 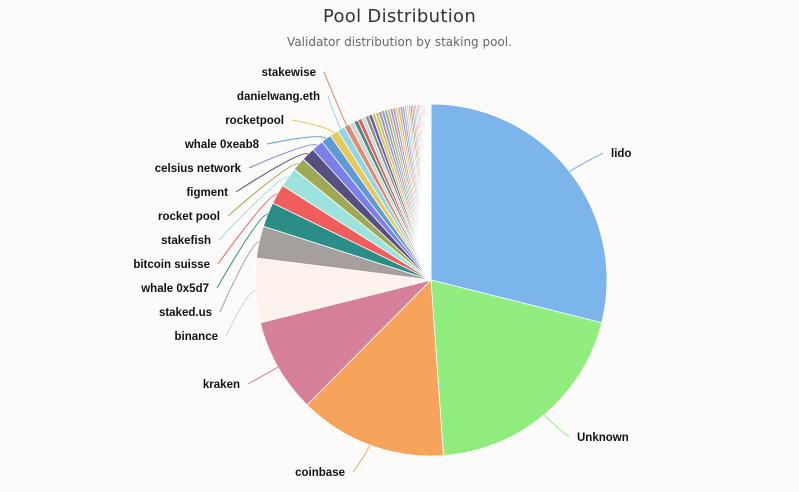 I want to click on connector-whale-0x5d7, so click(x=242, y=251).